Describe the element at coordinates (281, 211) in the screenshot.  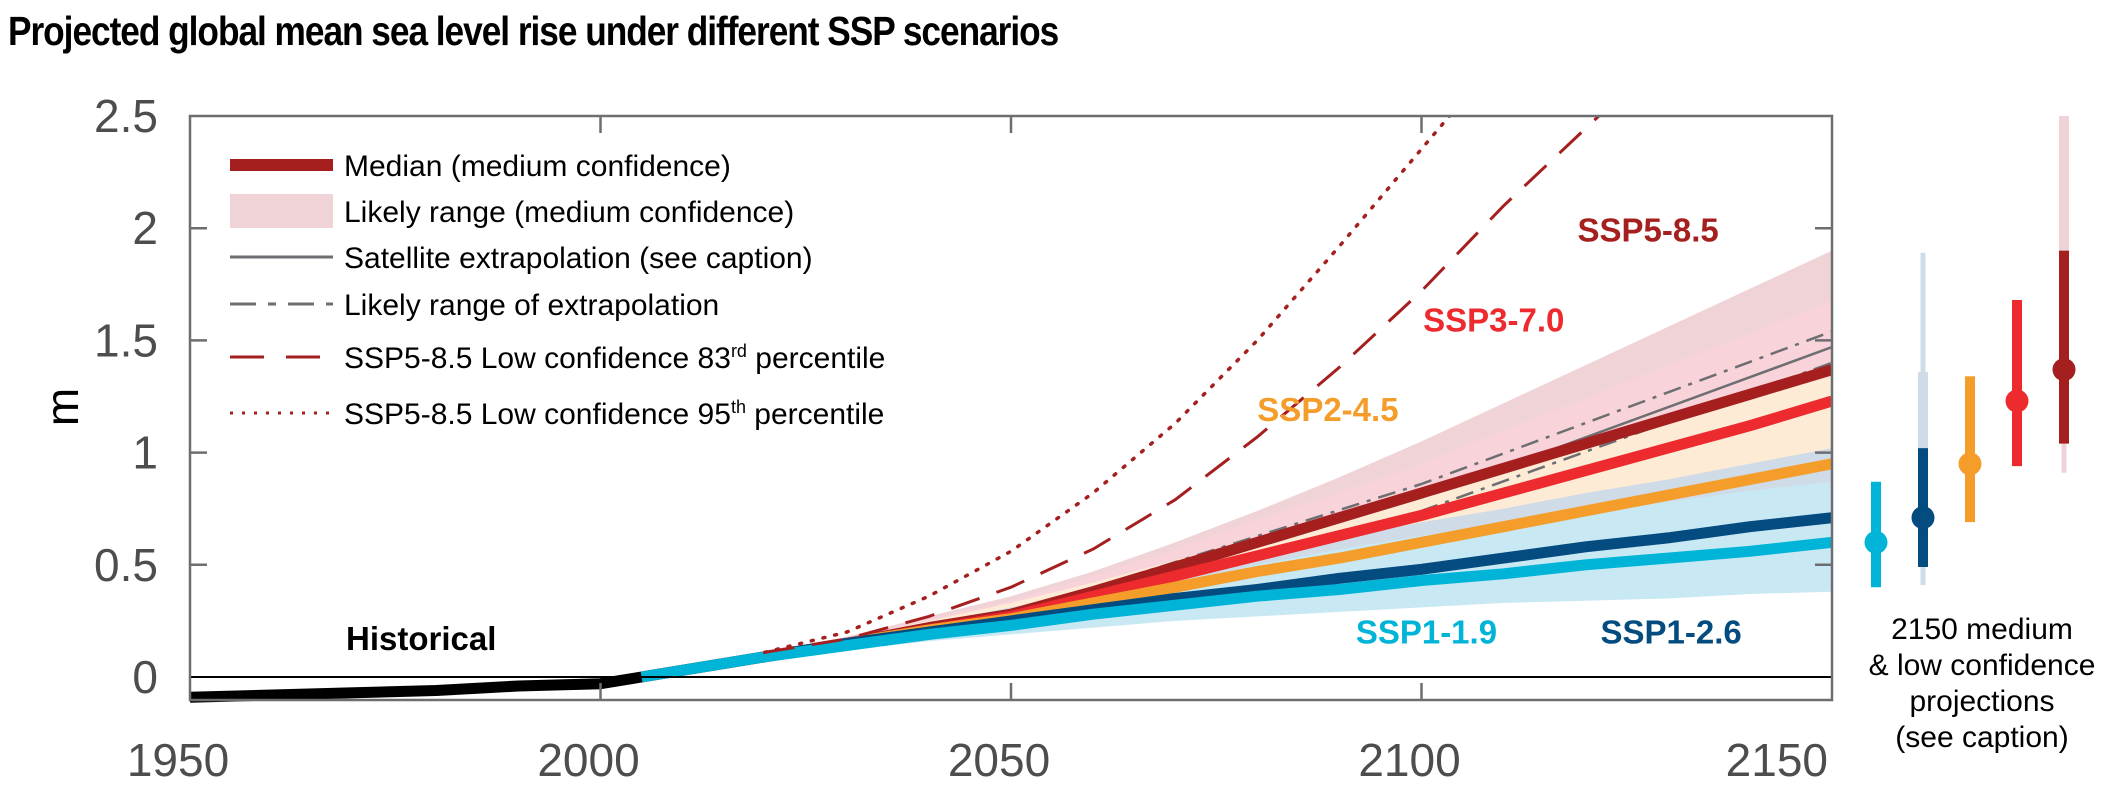
I see `legend-swatch-band` at that location.